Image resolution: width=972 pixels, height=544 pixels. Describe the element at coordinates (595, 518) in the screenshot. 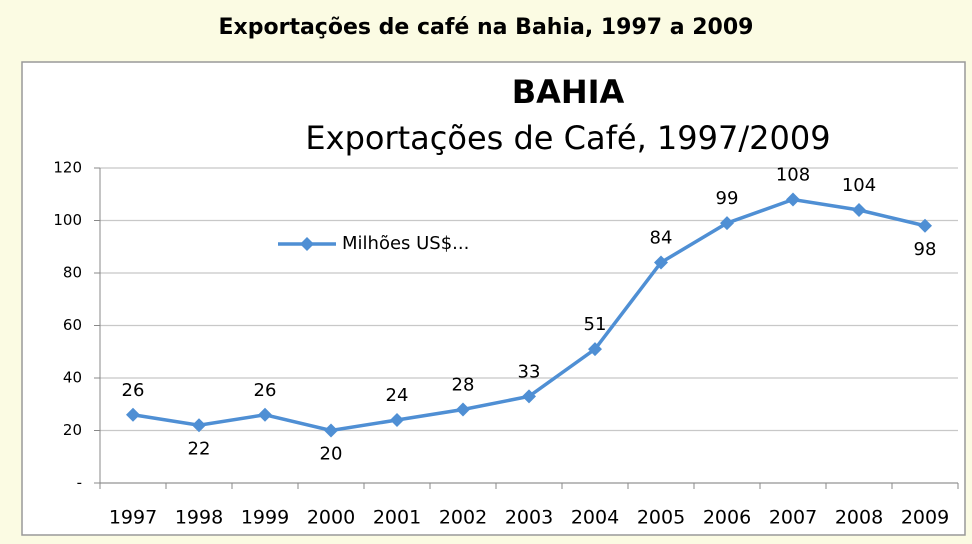

I see `x-tick-label: 2004` at that location.